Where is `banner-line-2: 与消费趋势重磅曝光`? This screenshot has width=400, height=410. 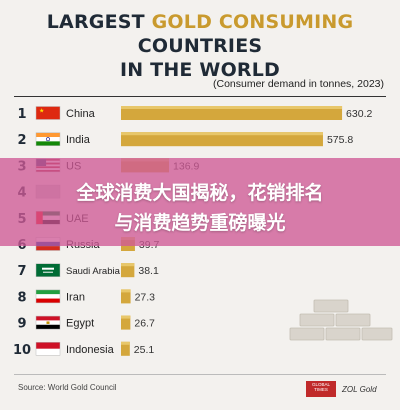 banner-line-2: 与消费趋势重磅曝光 is located at coordinates (200, 223).